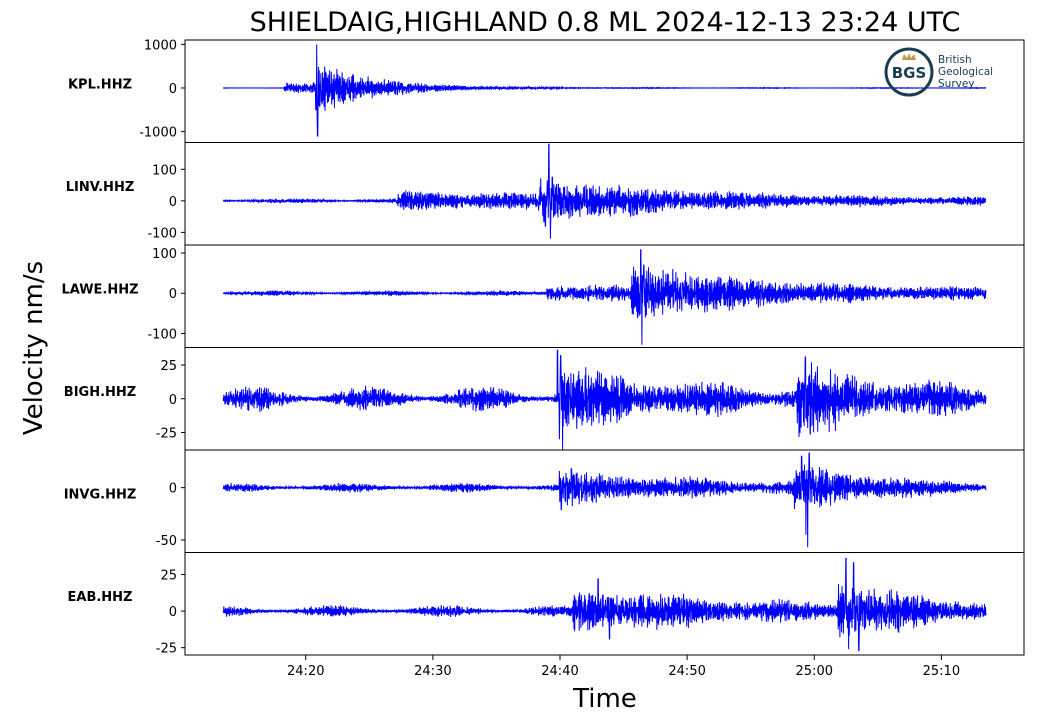  I want to click on x-tick-label: 25:10, so click(941, 671).